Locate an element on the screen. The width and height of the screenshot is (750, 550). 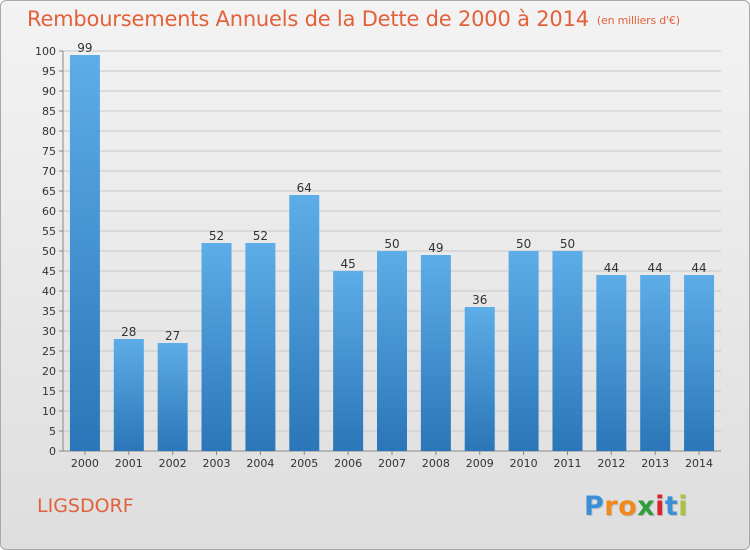
value-label-2012: 44 is located at coordinates (611, 268).